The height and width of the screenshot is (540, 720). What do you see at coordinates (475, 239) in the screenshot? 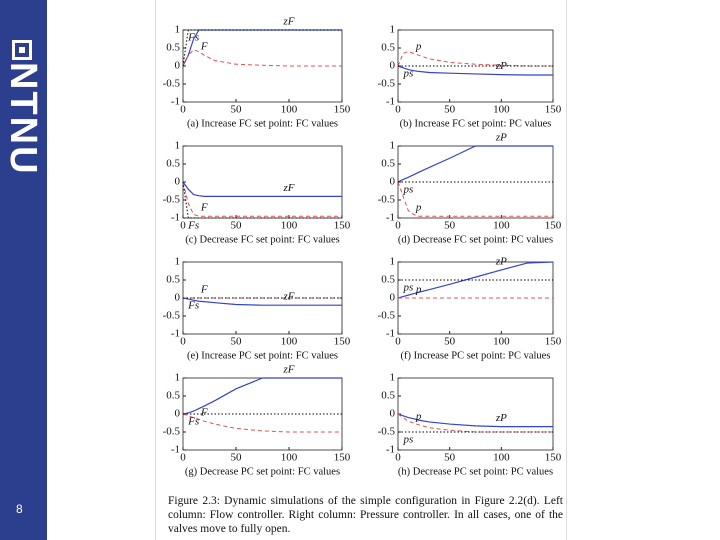
I see `chart-subtitle: (d) Decrease FC set point: PC values` at bounding box center [475, 239].